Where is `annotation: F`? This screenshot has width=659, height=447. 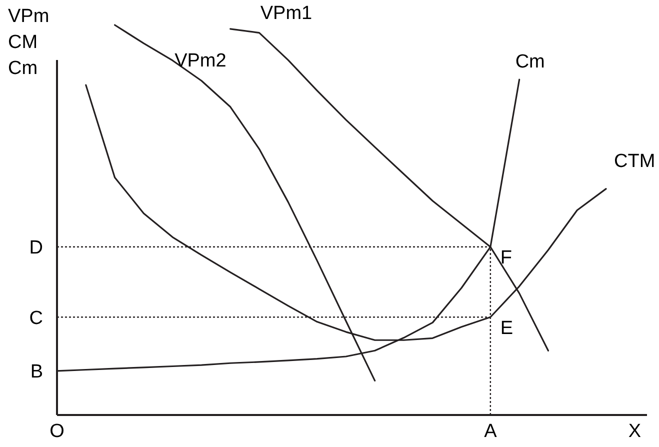 annotation: F is located at coordinates (506, 258).